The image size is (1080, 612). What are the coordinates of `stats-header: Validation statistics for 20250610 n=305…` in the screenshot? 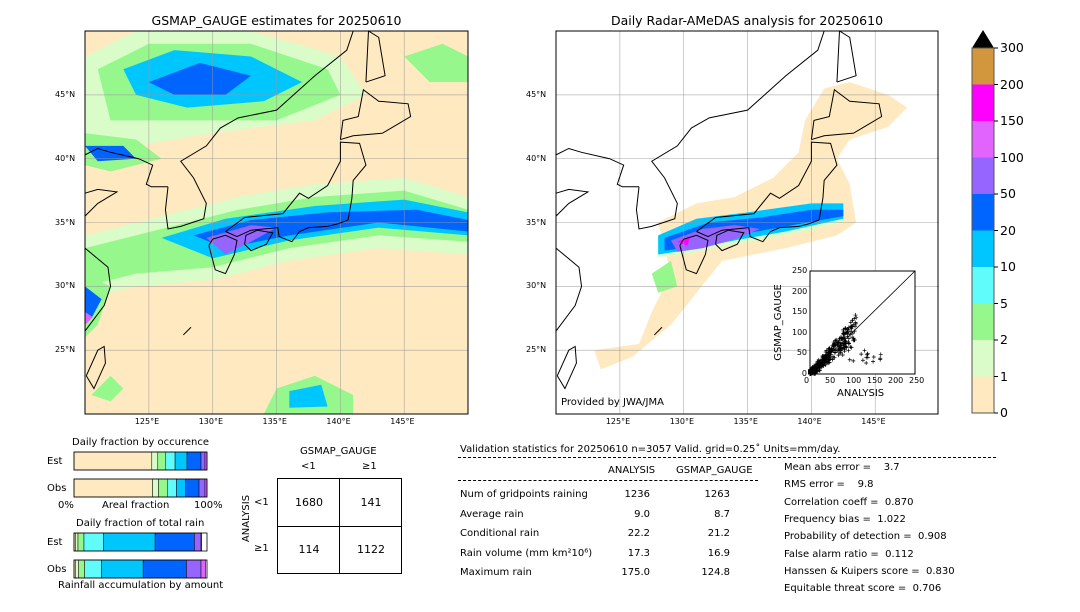 It's located at (650, 449).